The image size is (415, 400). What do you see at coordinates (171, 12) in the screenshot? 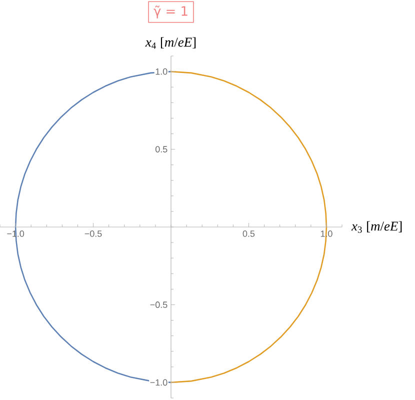
I see `chart-title: γ̃ = 1` at bounding box center [171, 12].